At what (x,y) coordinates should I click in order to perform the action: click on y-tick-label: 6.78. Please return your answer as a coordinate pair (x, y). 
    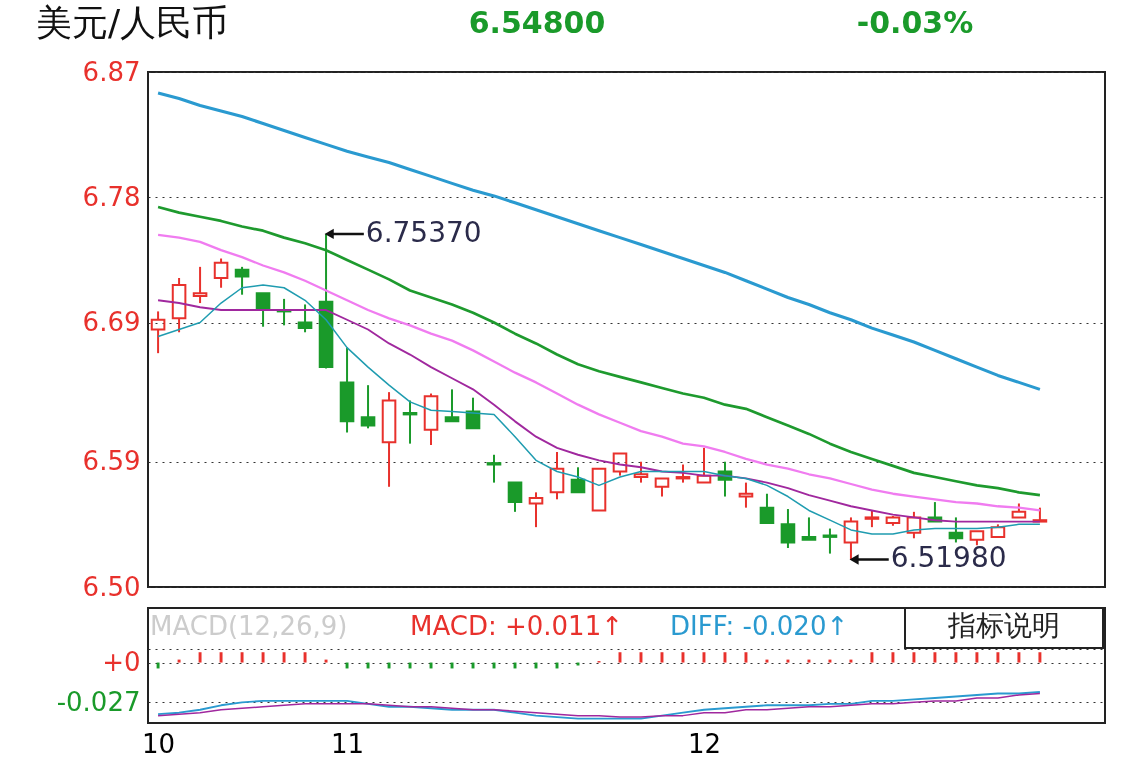
    Looking at the image, I should click on (111, 196).